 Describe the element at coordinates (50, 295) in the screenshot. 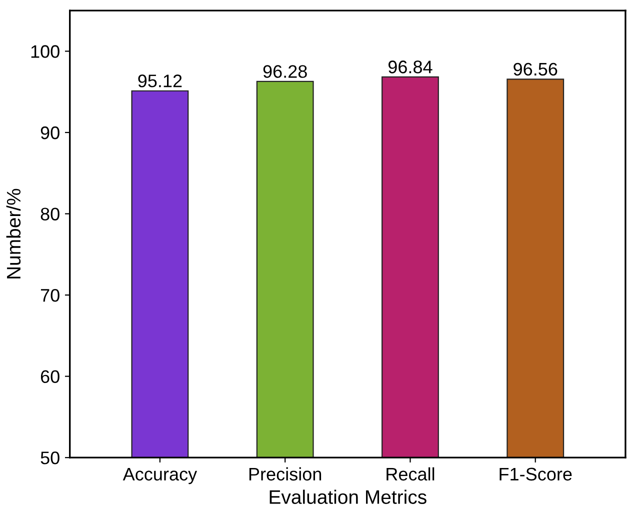

I see `y-tick-label: 70` at that location.